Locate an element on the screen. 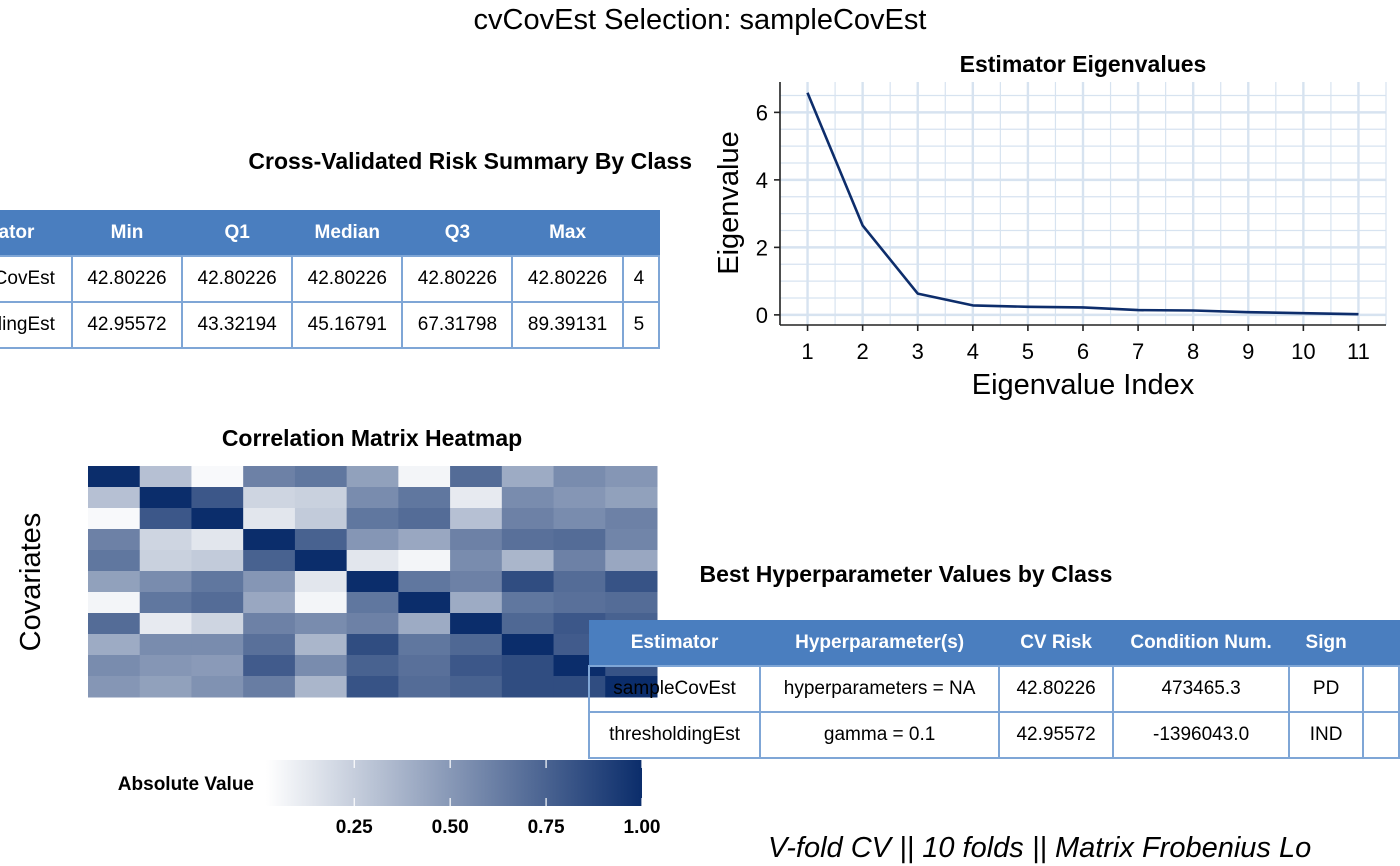 This screenshot has height=866, width=1400. eigen-x-tick-label: 9 is located at coordinates (1248, 351).